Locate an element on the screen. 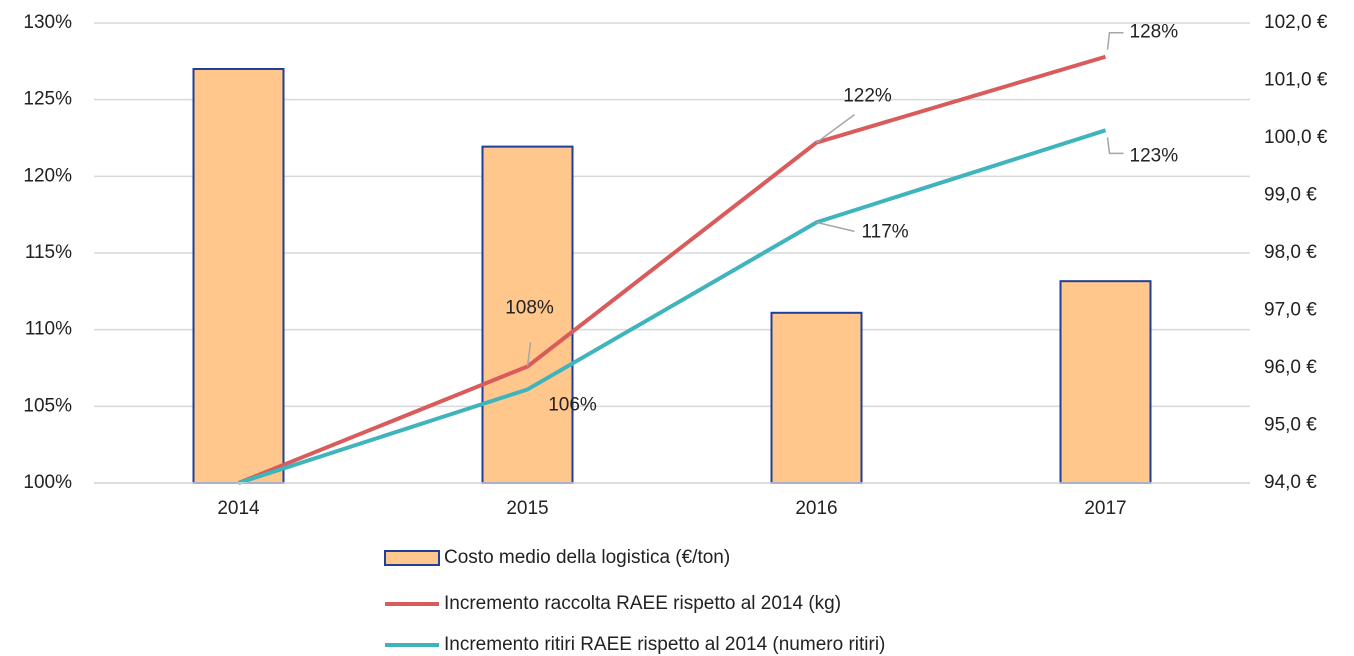 This screenshot has width=1354, height=656. data-label: 117% is located at coordinates (885, 231).